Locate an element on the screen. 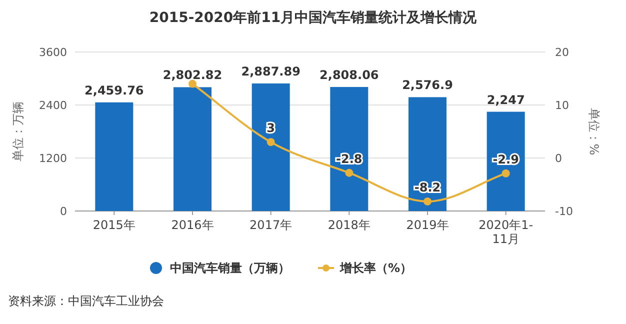 Image resolution: width=626 pixels, height=324 pixels. legend-中国汽车销量（万辆）: 中国汽车销量（万辆） is located at coordinates (220, 268).